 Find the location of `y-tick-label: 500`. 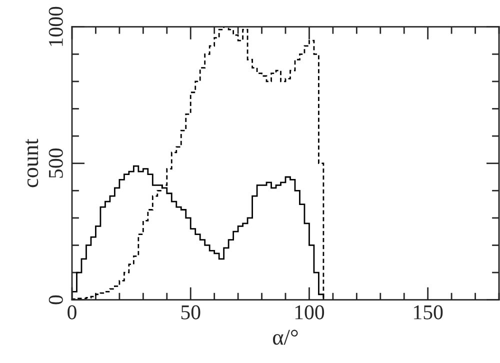

y-tick-label: 500 is located at coordinates (55, 163).